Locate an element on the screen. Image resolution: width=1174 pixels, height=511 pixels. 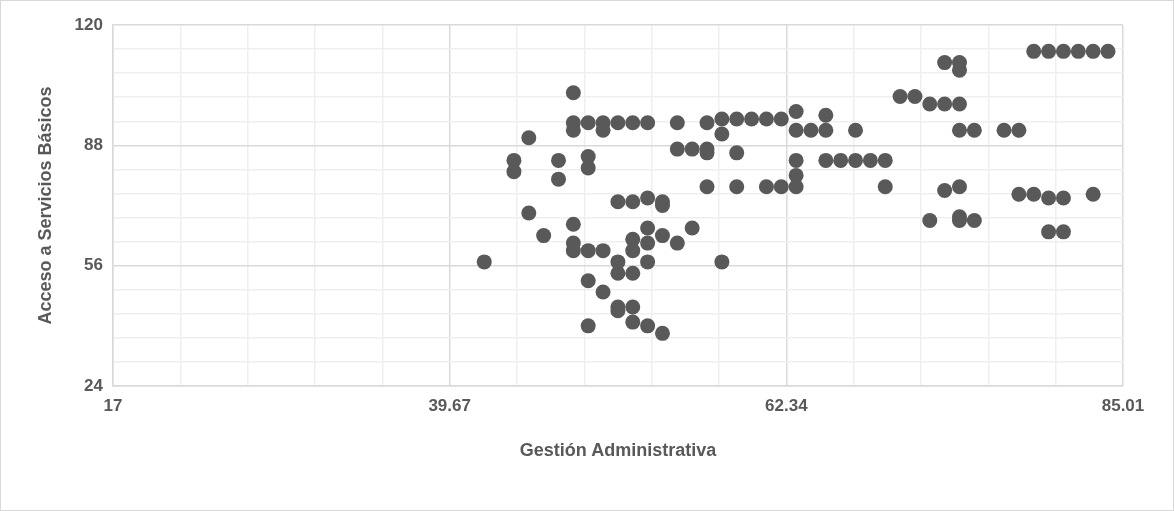
x-tick-label: 17 is located at coordinates (113, 405).